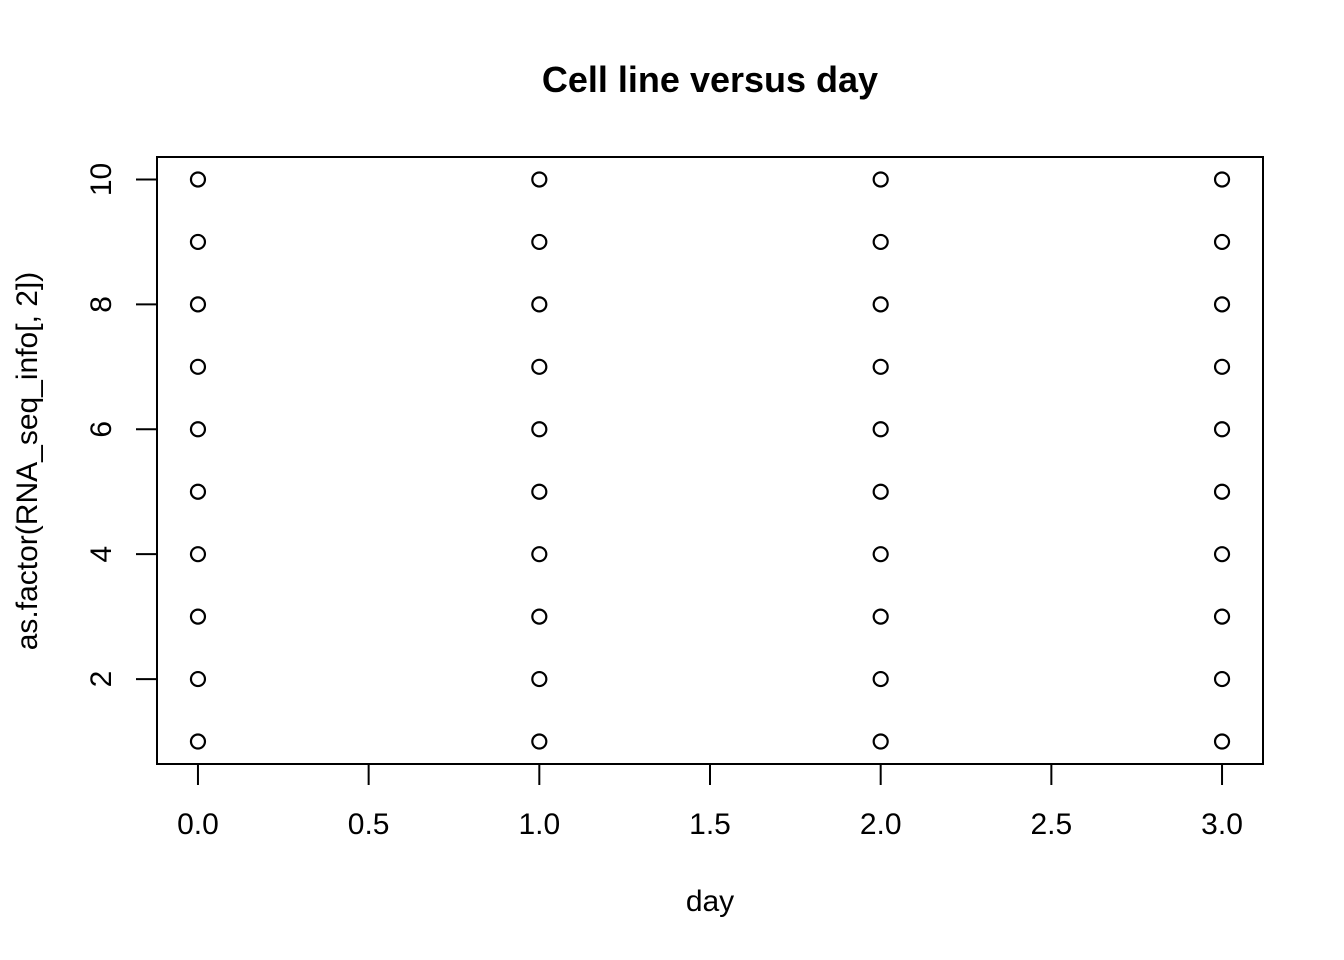 This screenshot has width=1344, height=960. What do you see at coordinates (369, 824) in the screenshot?
I see `x-tick-label: 0.5` at bounding box center [369, 824].